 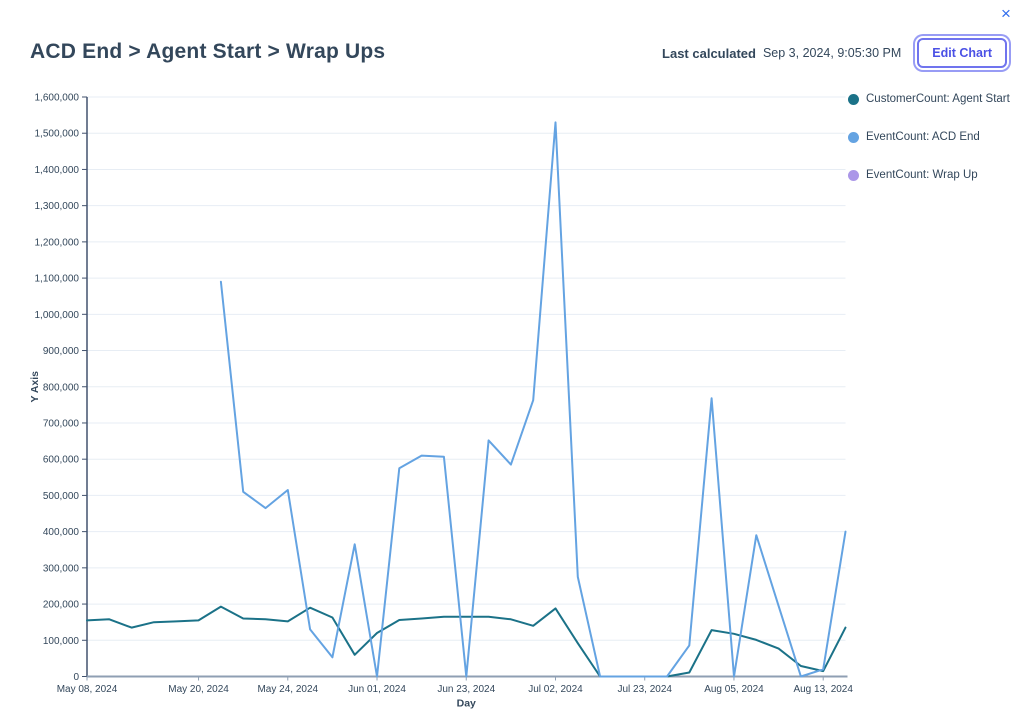 I want to click on y-axis-tick-label: 1,000,000, so click(x=57, y=315).